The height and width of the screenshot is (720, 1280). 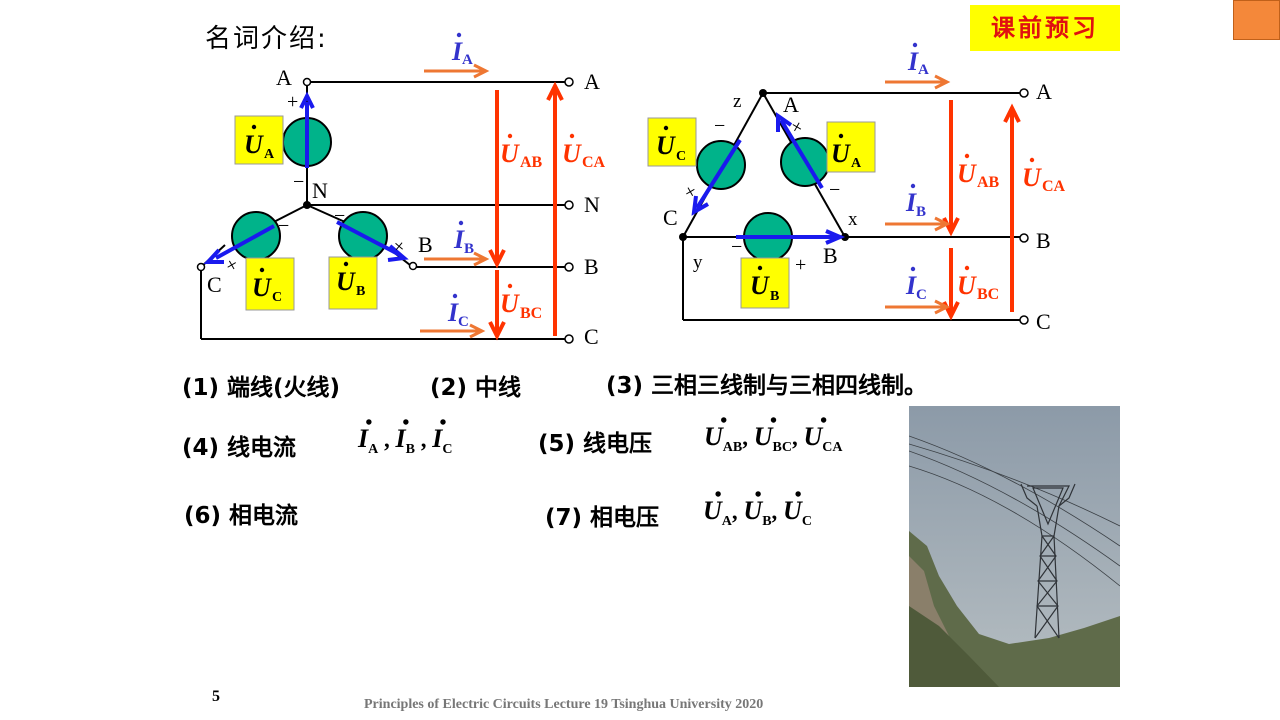 What do you see at coordinates (306, 177) in the screenshot?
I see `star-phase-vectors` at bounding box center [306, 177].